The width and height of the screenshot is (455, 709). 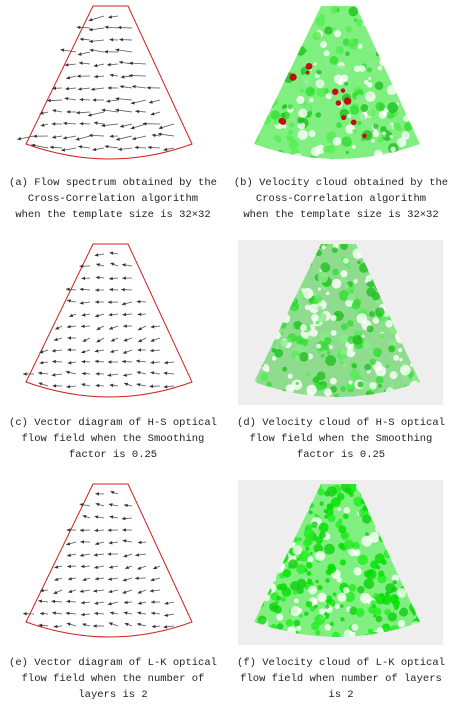 What do you see at coordinates (112, 695) in the screenshot?
I see `caption-line: layers is 2` at bounding box center [112, 695].